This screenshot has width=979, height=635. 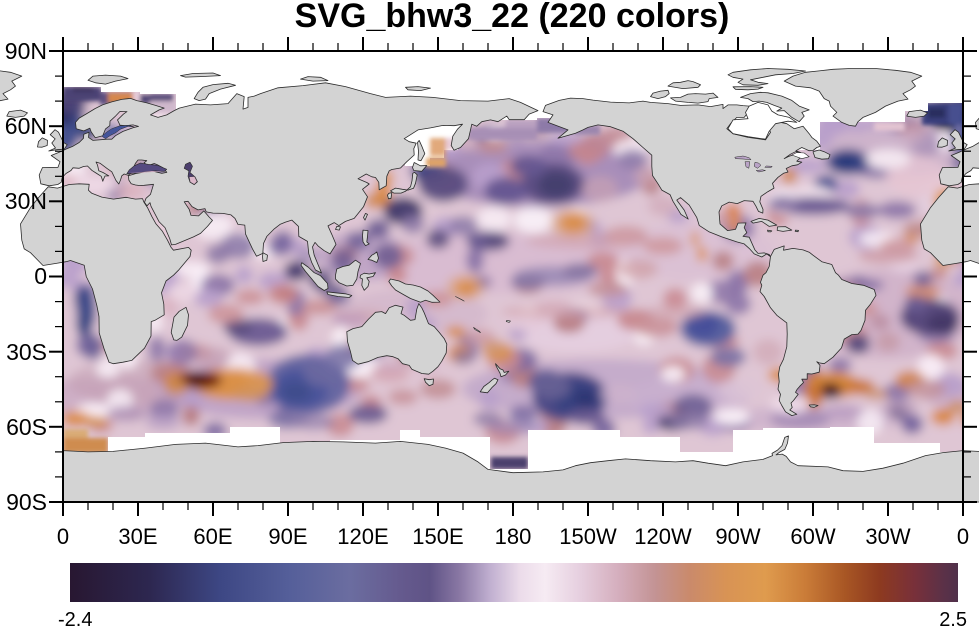 I want to click on svg-text: 60E, so click(x=212, y=536).